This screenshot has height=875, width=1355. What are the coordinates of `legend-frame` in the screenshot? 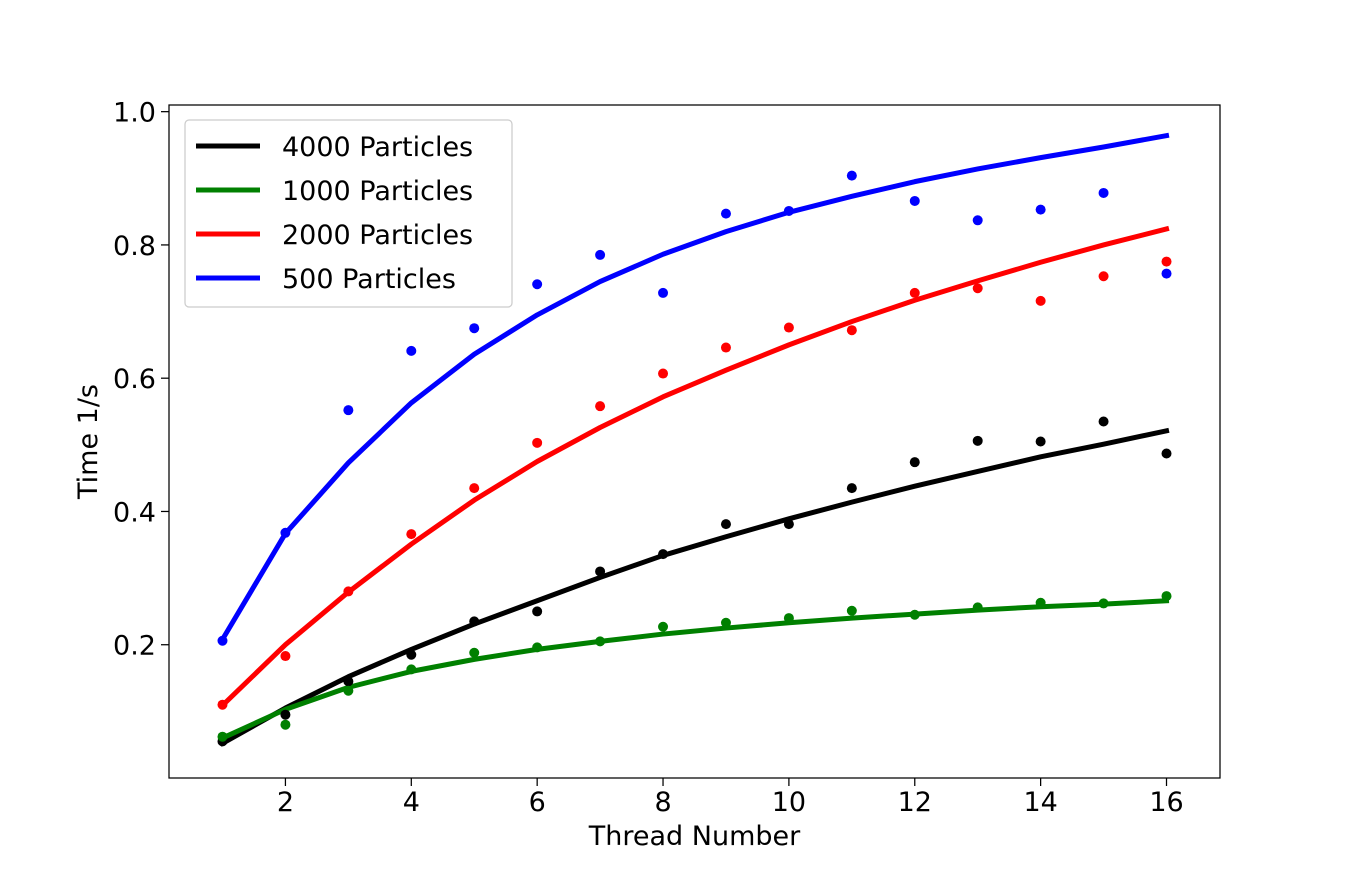 It's located at (348, 213).